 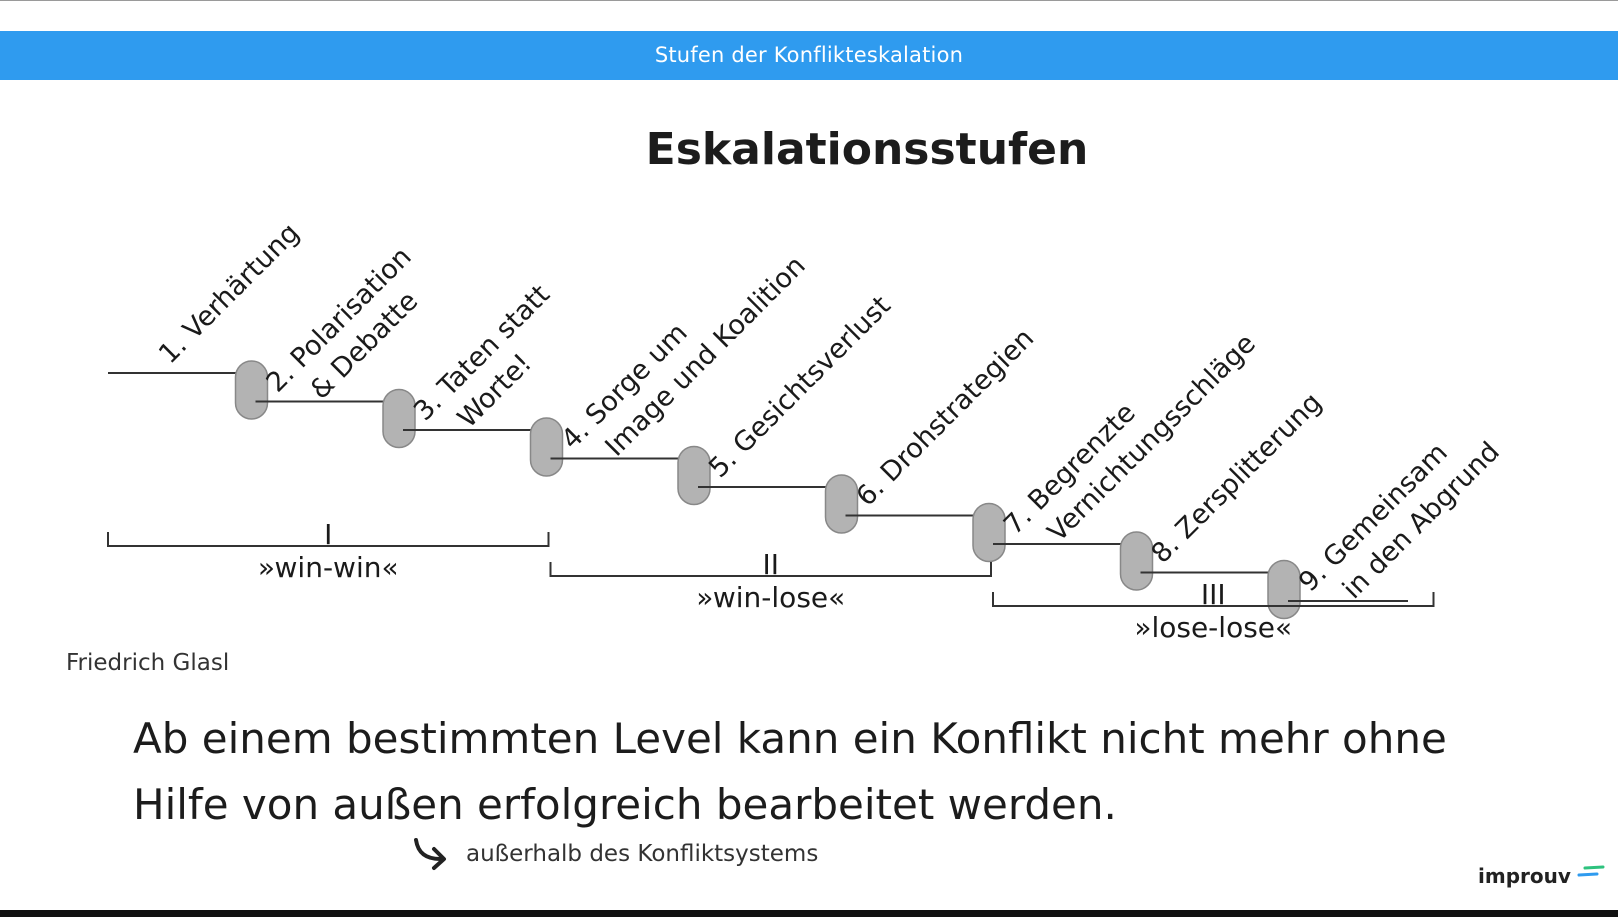 I want to click on stage-label-4-line-2: Image und Koalition, so click(x=705, y=356).